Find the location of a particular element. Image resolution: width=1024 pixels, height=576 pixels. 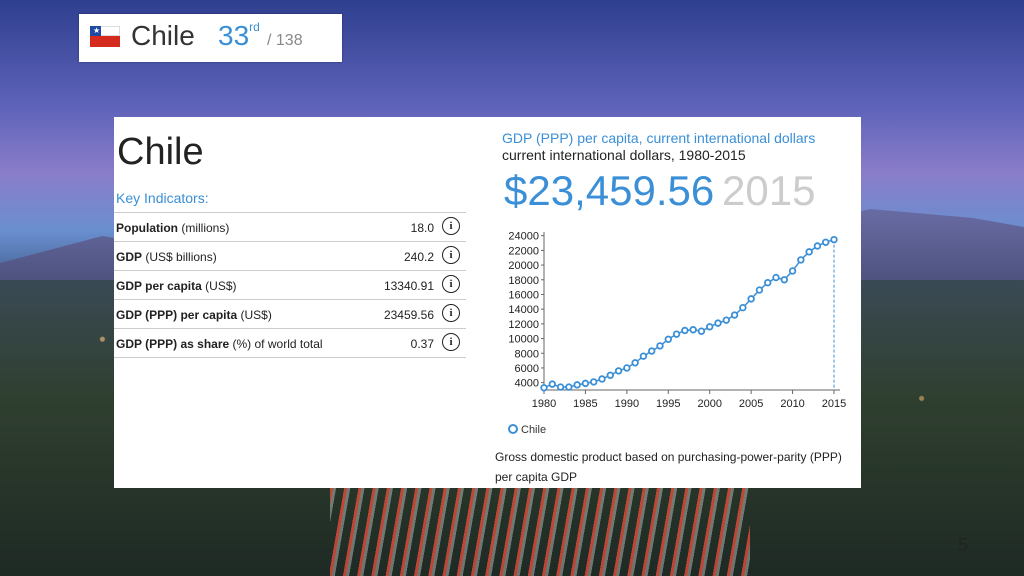

series-line-chile is located at coordinates (689, 313).